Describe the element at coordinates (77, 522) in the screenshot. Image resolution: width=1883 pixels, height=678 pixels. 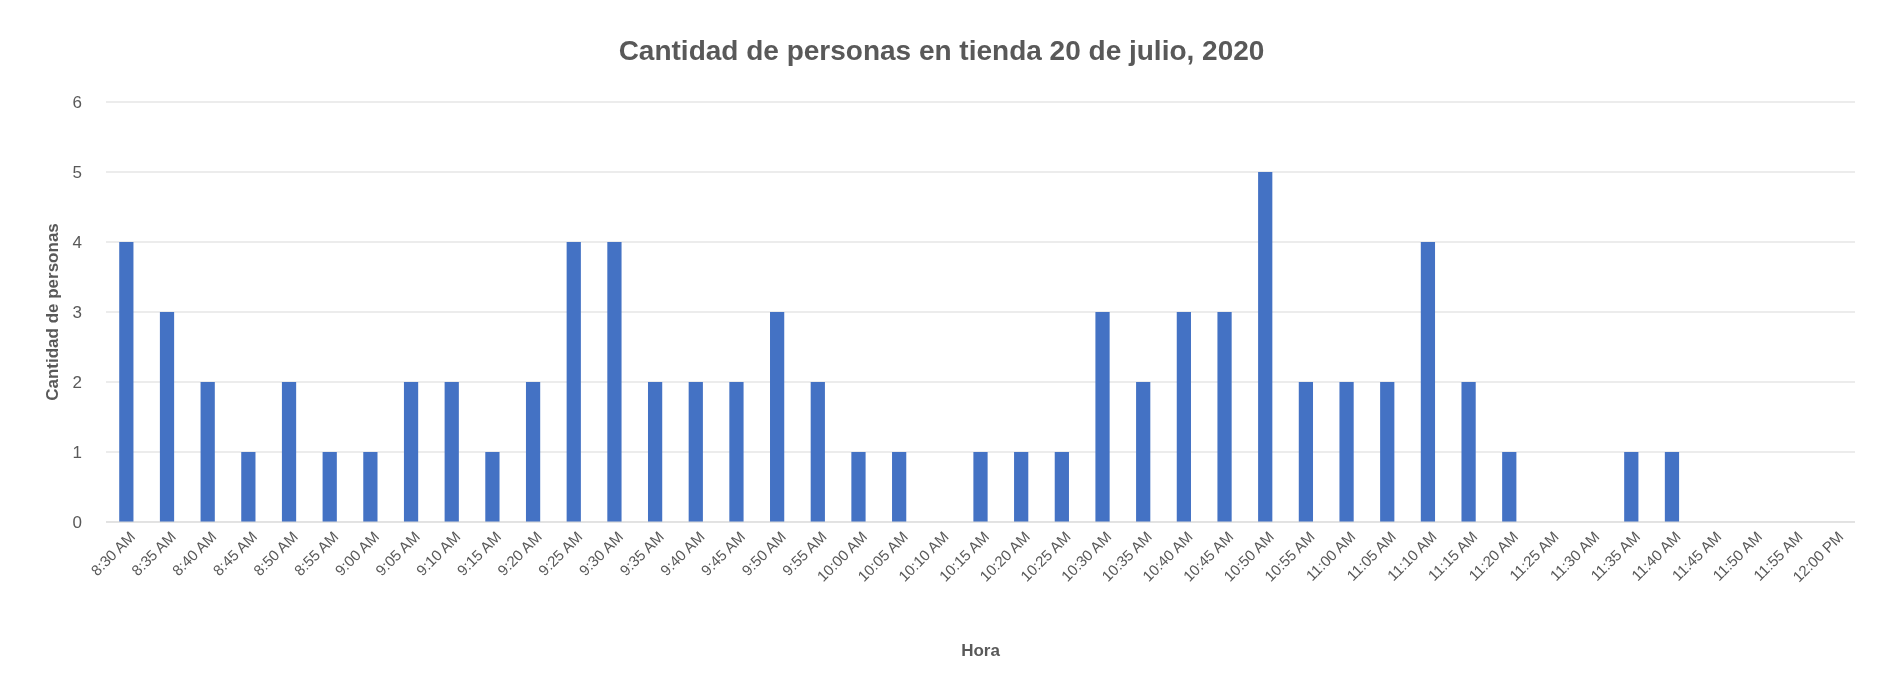
I see `y-tick-label: 0` at that location.